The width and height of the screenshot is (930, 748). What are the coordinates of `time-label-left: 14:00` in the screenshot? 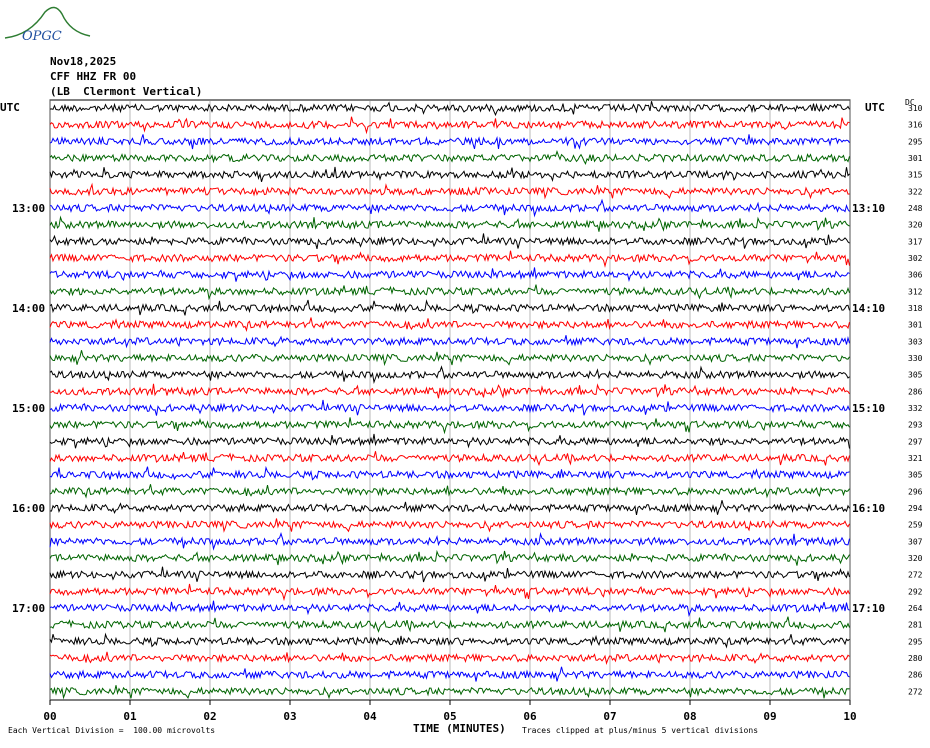 It's located at (28, 308).